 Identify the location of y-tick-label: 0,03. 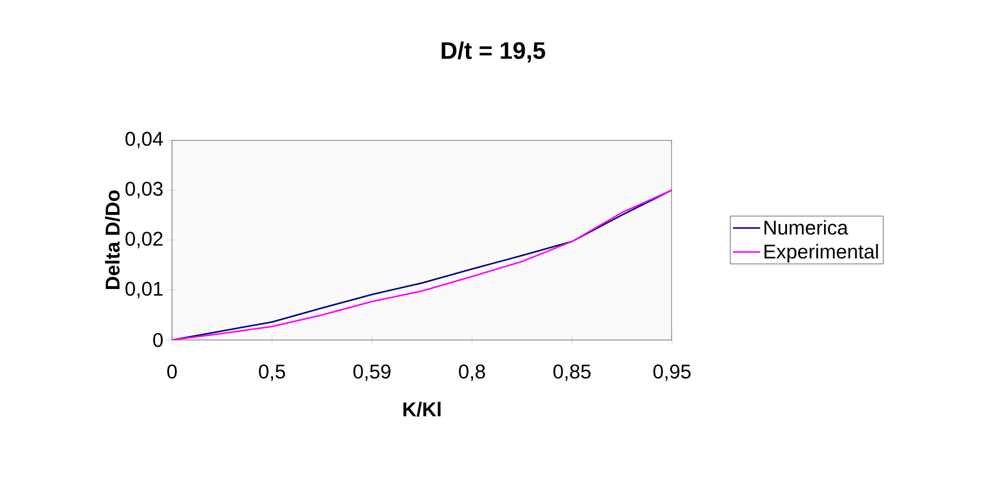
(144, 190).